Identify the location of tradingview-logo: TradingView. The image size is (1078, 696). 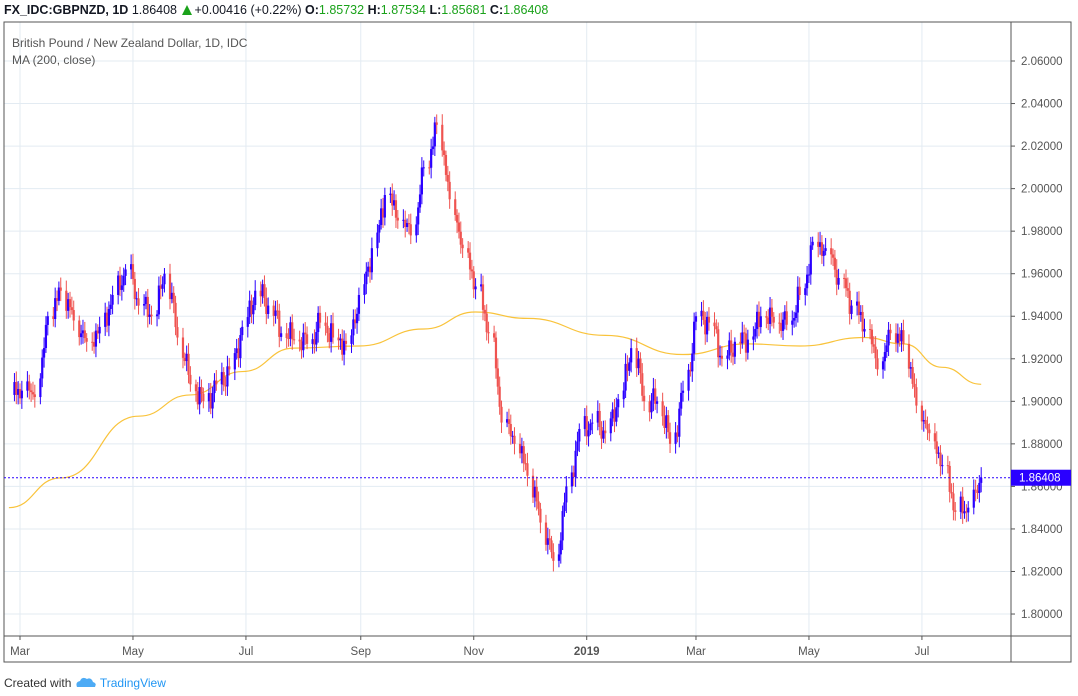
(132, 683).